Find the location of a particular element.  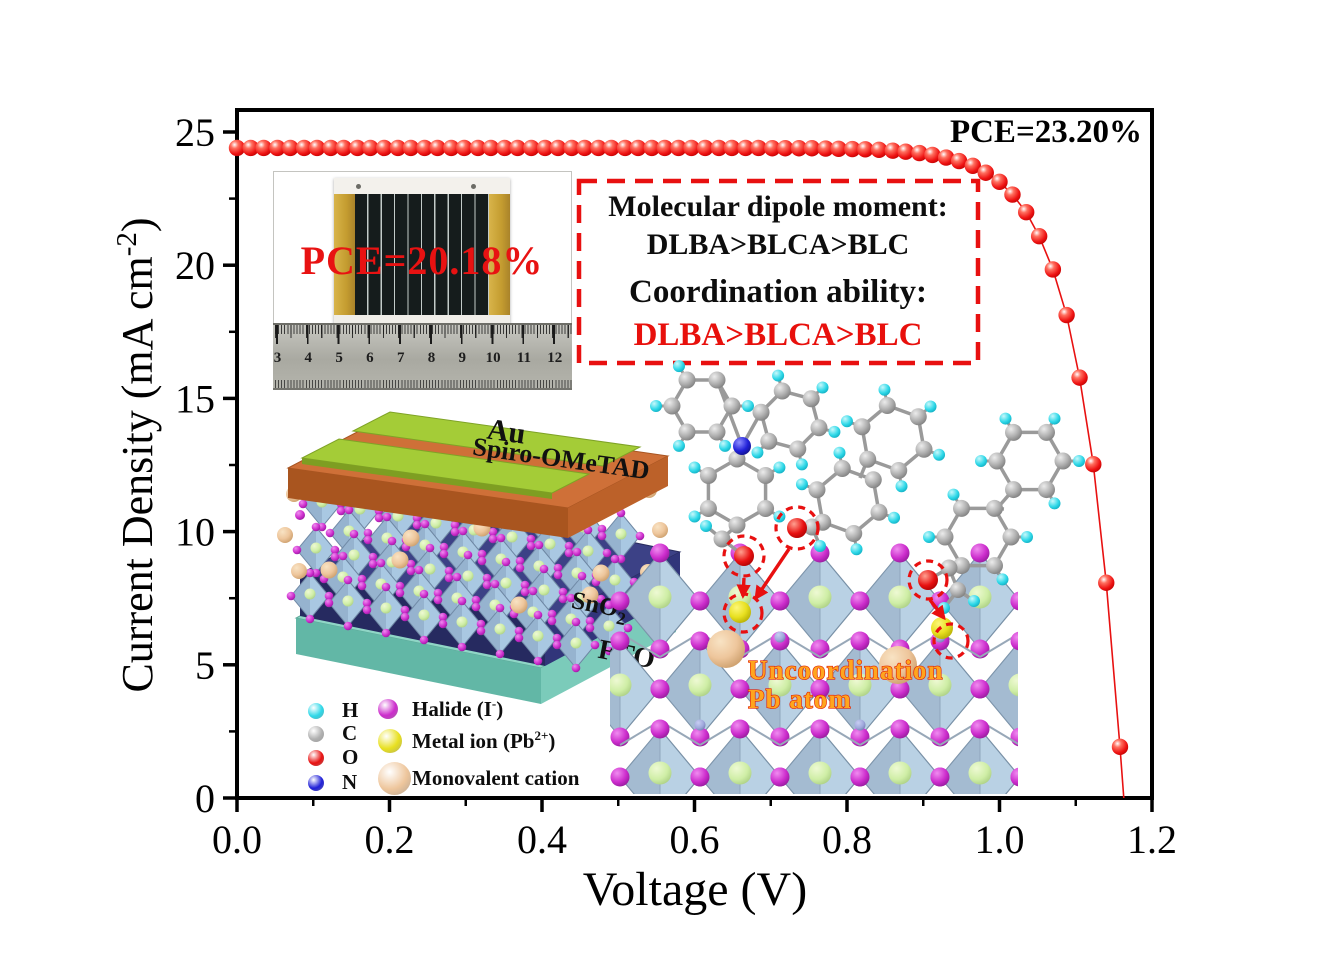

y-tick-label: 10 is located at coordinates (195, 532).